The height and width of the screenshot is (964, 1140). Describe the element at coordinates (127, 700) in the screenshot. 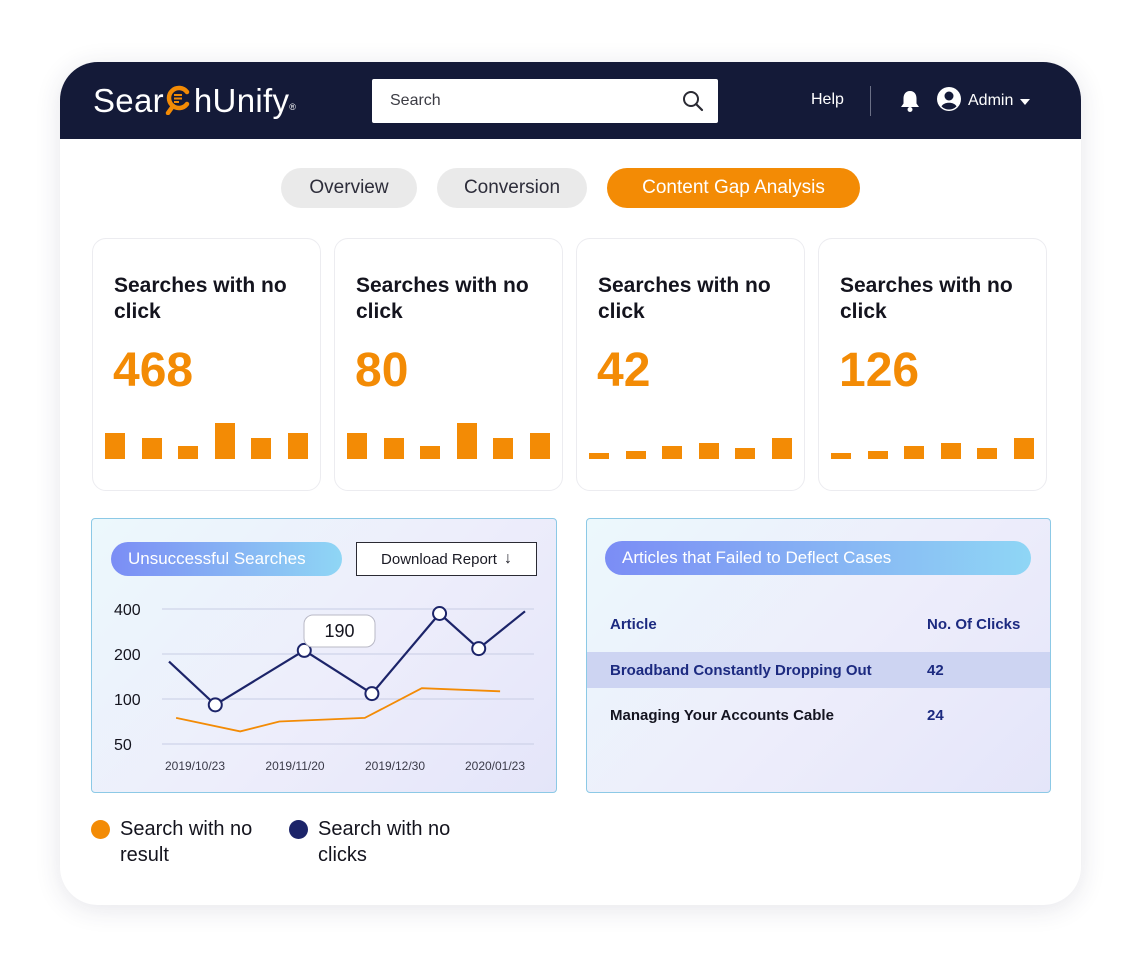

I see `y-tick-label: 100` at that location.